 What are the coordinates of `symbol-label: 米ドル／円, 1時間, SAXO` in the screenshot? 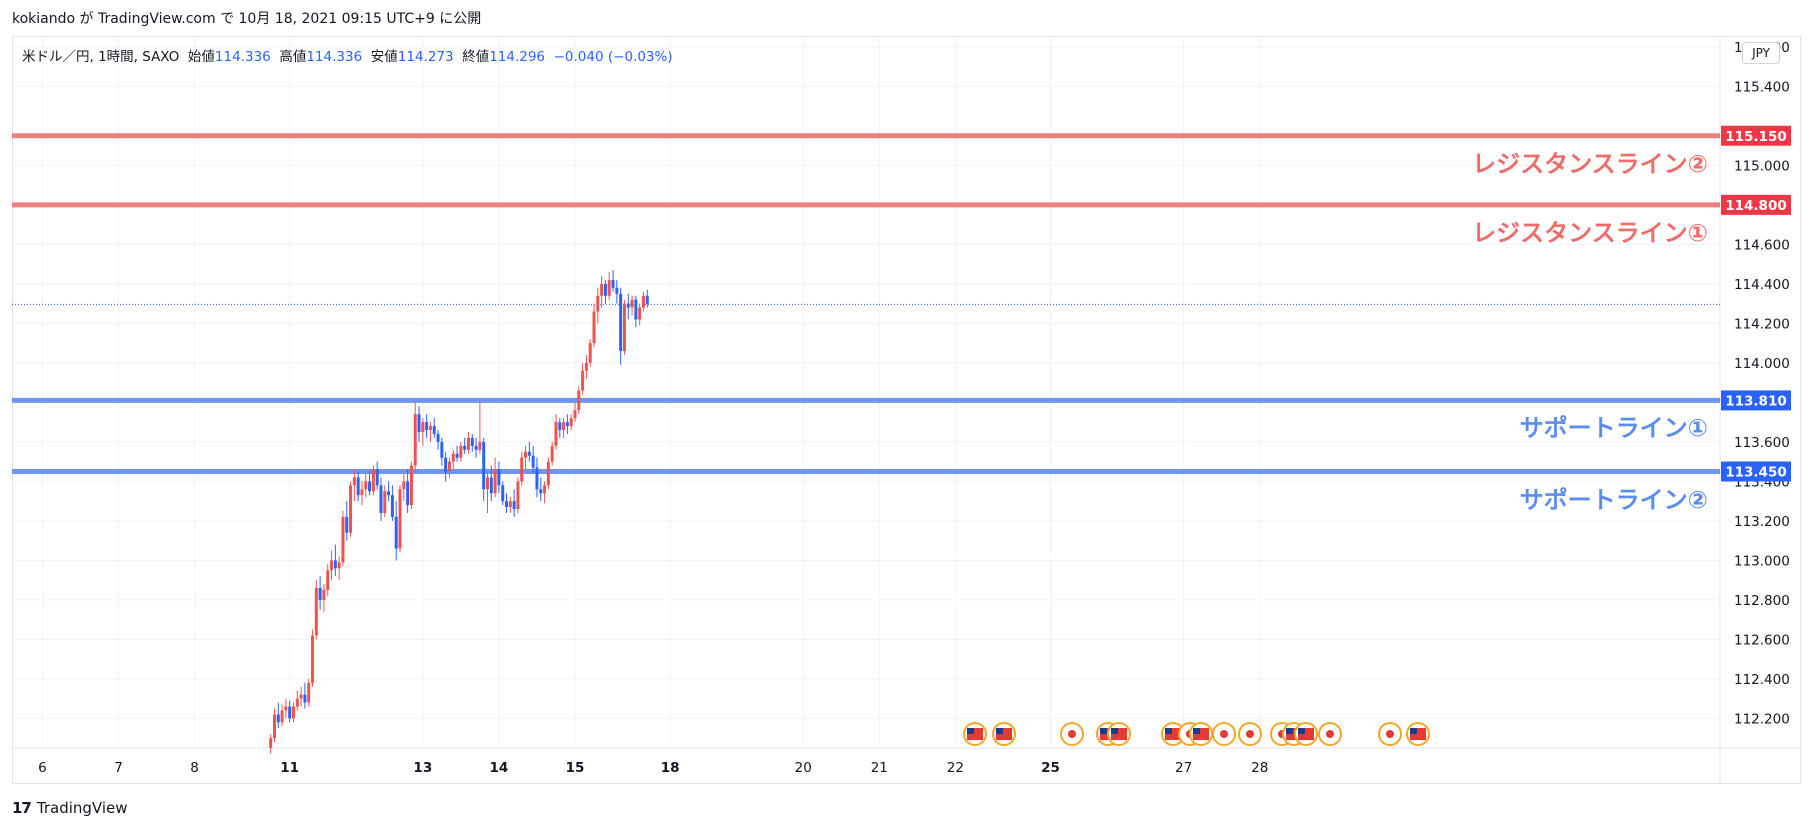 It's located at (101, 57).